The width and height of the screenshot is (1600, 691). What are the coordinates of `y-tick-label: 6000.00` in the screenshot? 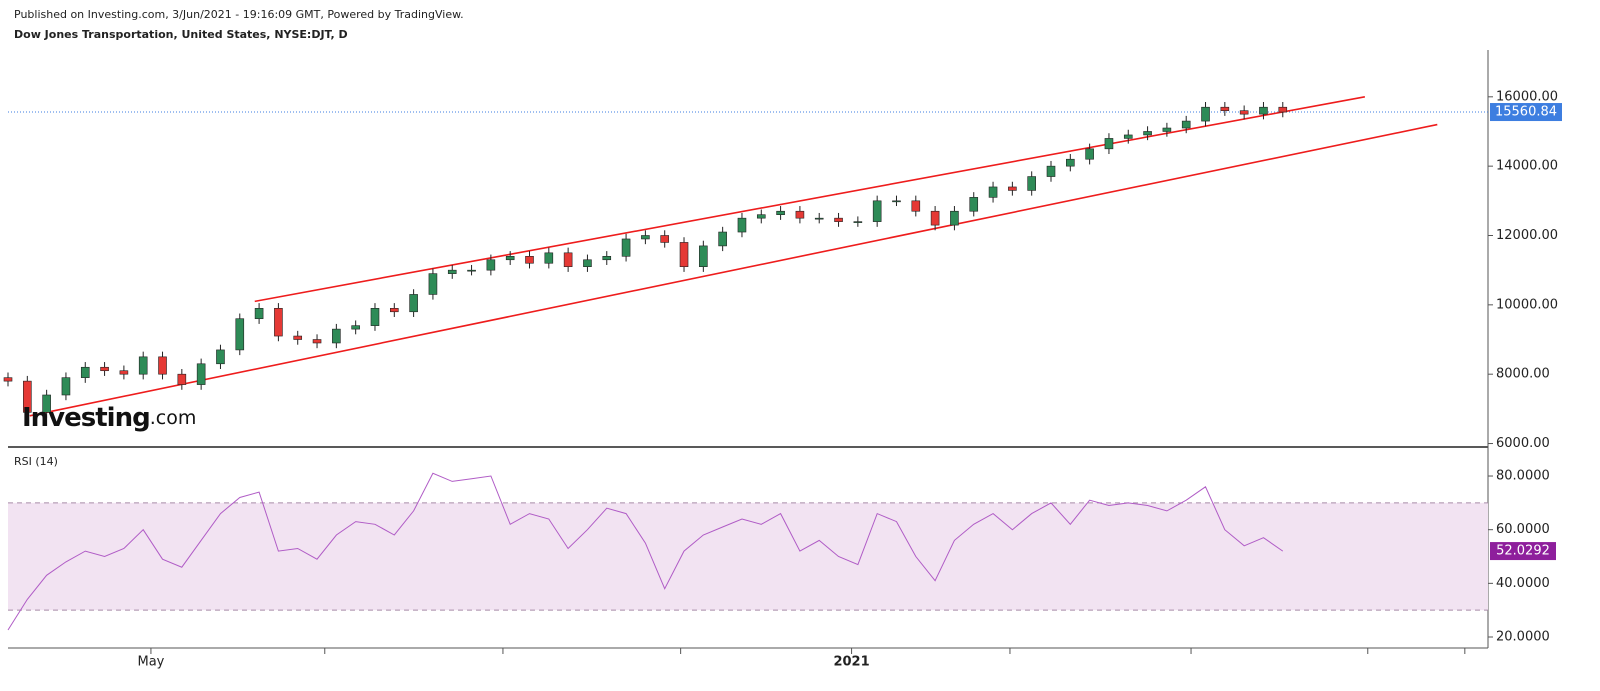 It's located at (1523, 443).